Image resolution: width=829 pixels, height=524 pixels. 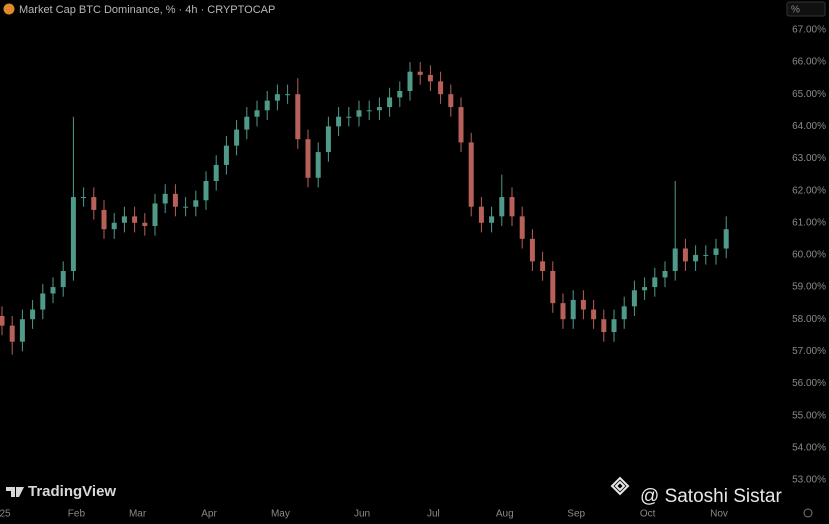 What do you see at coordinates (5, 514) in the screenshot?
I see `x-tick-label: 25` at bounding box center [5, 514].